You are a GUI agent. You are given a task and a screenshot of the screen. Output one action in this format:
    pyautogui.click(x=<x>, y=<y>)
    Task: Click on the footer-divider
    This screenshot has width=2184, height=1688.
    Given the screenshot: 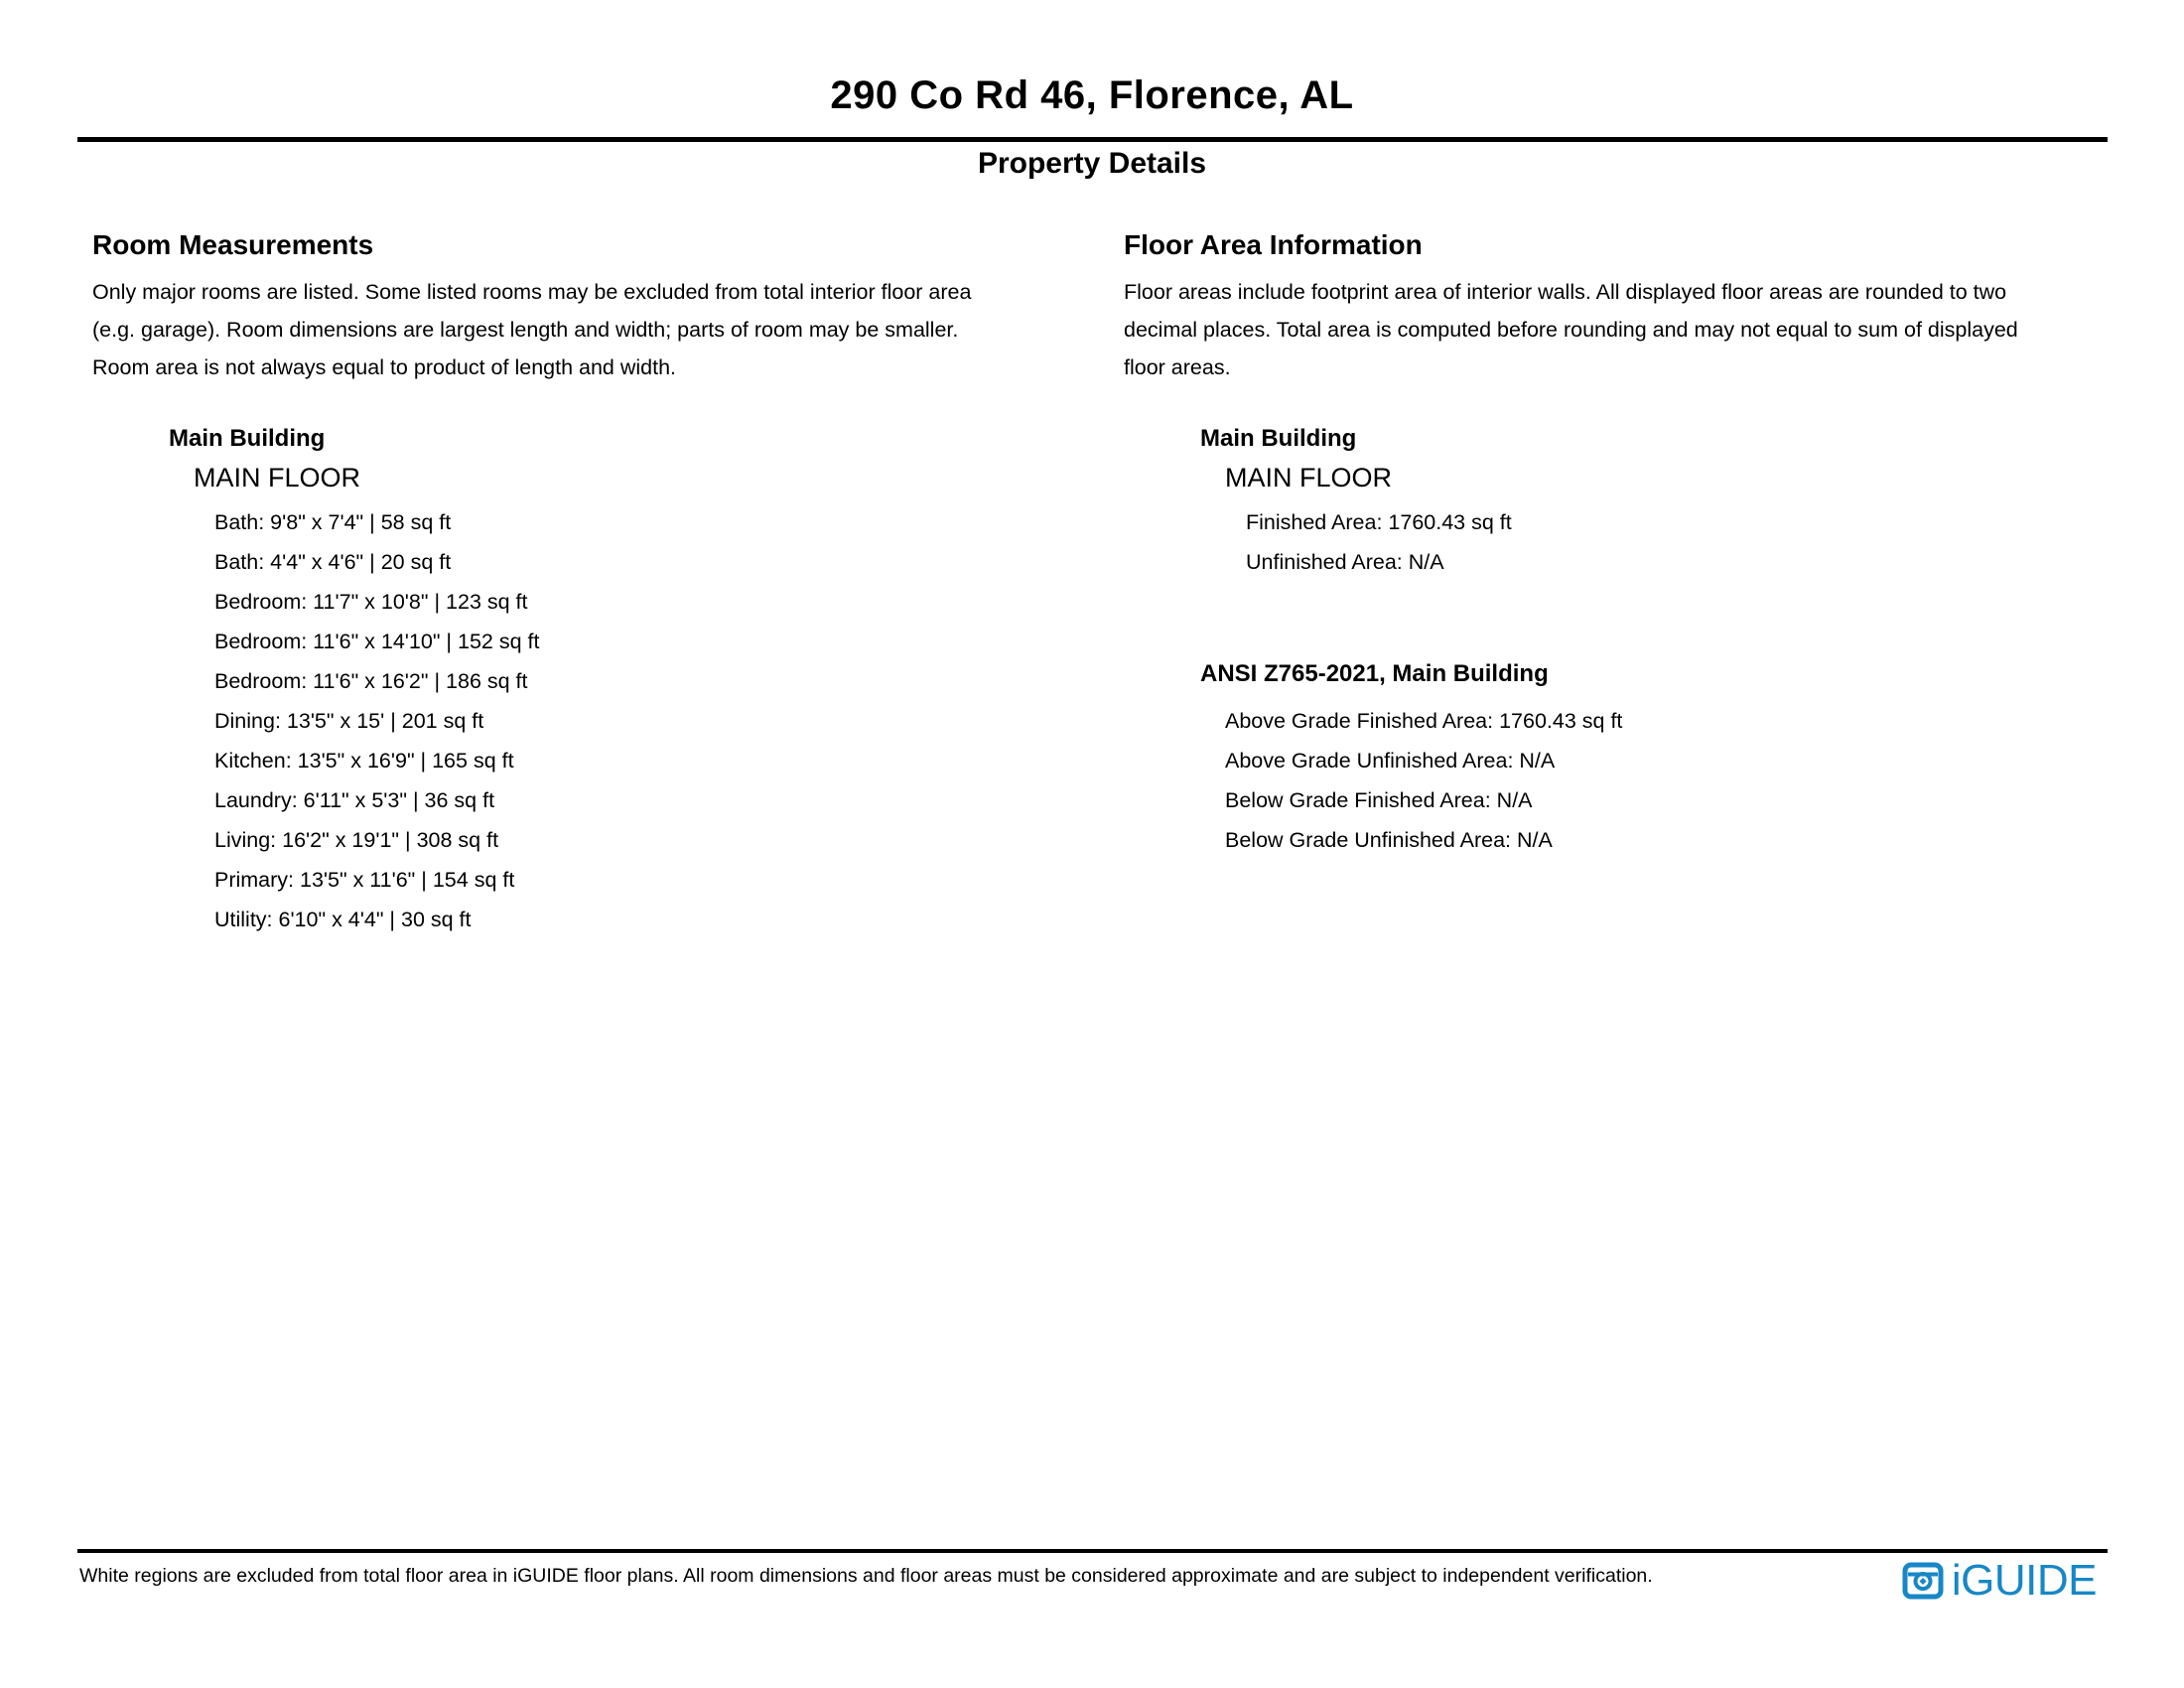 What is the action you would take?
    pyautogui.click(x=1092, y=1551)
    